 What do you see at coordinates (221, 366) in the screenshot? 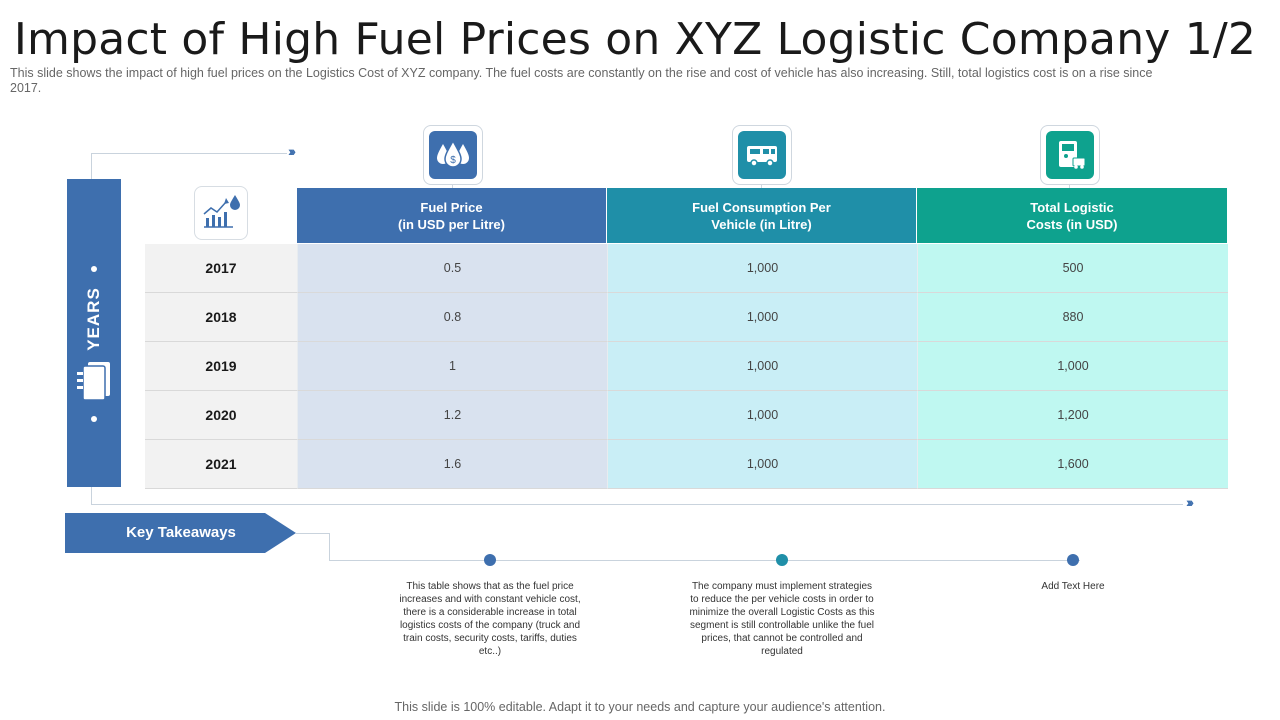
I see `year-cell: 2019` at bounding box center [221, 366].